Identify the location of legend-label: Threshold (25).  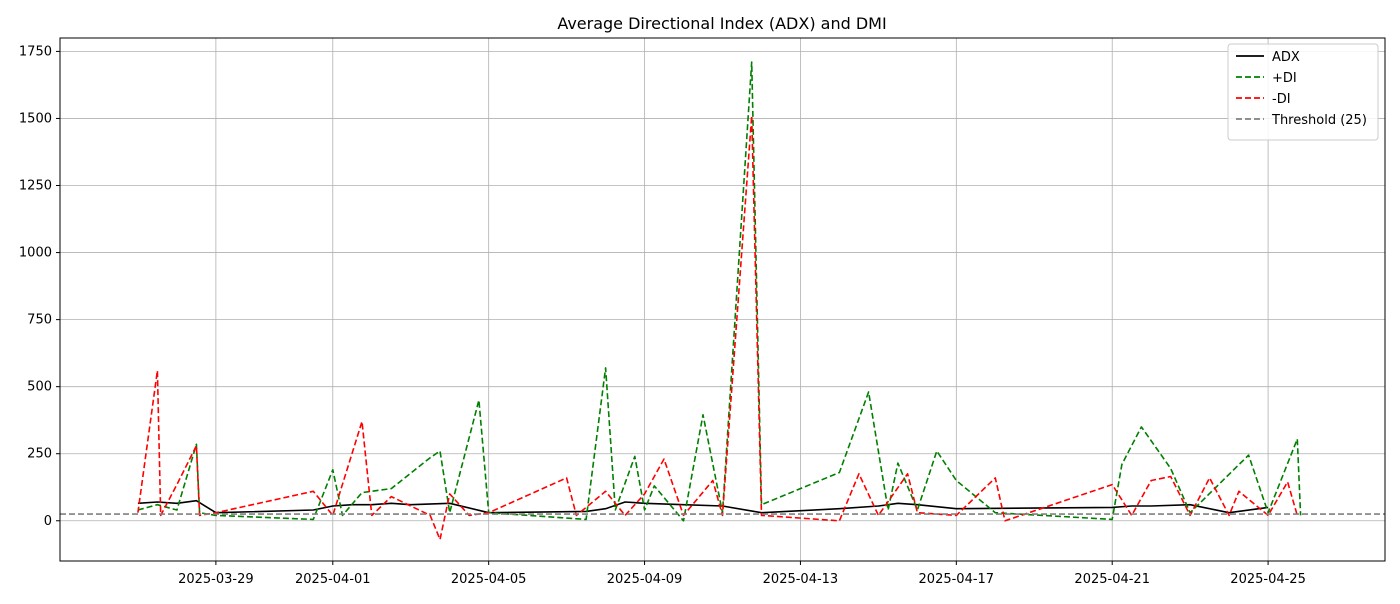
(1319, 120).